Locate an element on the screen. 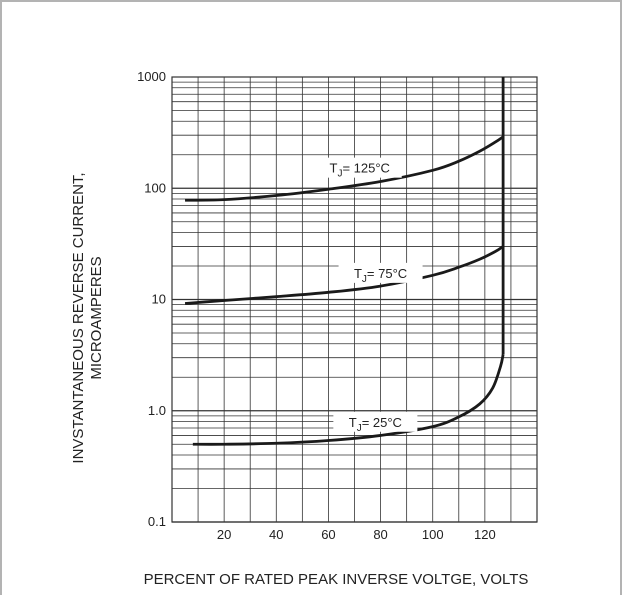 The height and width of the screenshot is (595, 622). x-tick-label: 20 is located at coordinates (224, 534).